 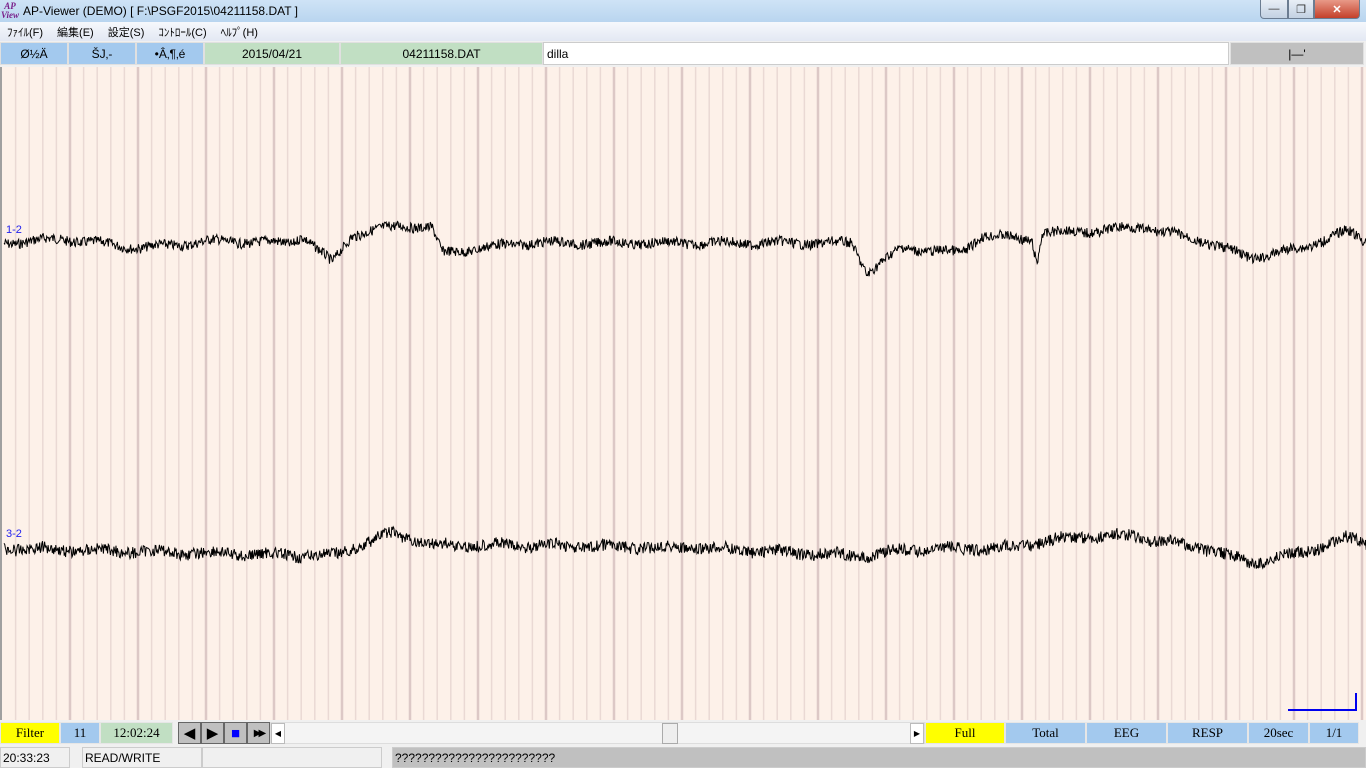 What do you see at coordinates (102, 53) in the screenshot?
I see `open-button: ŠJ‚-` at bounding box center [102, 53].